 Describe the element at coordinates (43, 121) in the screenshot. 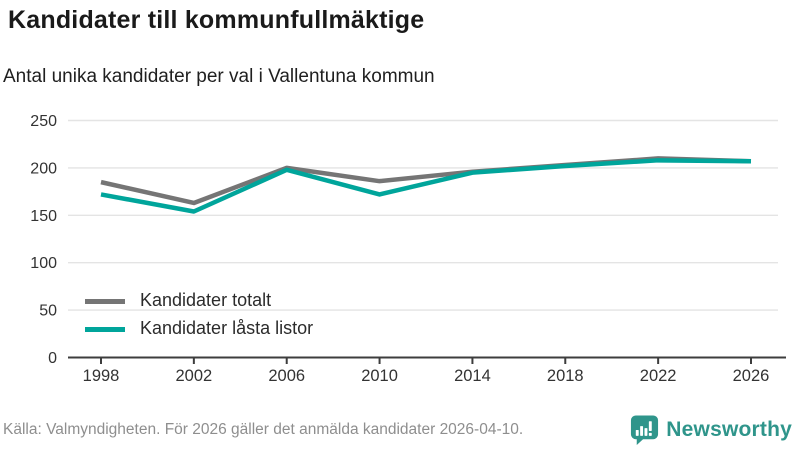

I see `y-tick-label-250: 250` at that location.